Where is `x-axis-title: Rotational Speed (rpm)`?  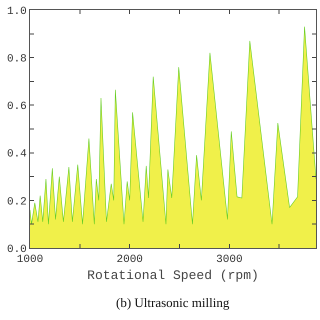 x-axis-title: Rotational Speed (rpm) is located at coordinates (173, 275).